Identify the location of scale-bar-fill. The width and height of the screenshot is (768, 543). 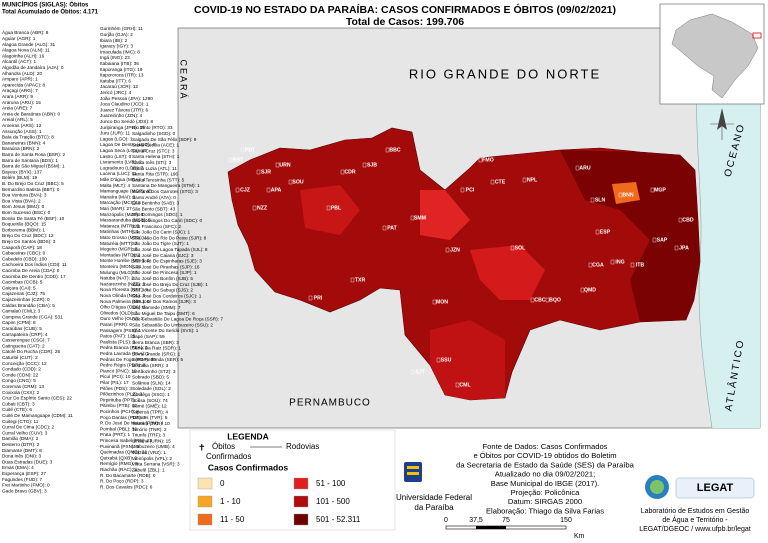
(491, 527).